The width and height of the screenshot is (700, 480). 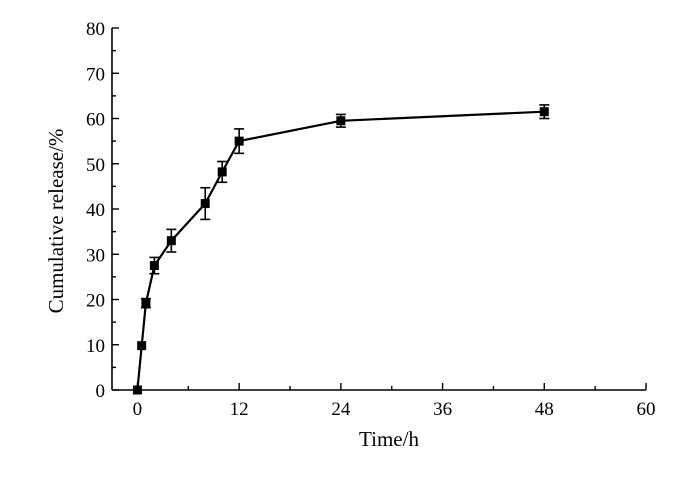 I want to click on x-tick-label: 48, so click(x=544, y=409).